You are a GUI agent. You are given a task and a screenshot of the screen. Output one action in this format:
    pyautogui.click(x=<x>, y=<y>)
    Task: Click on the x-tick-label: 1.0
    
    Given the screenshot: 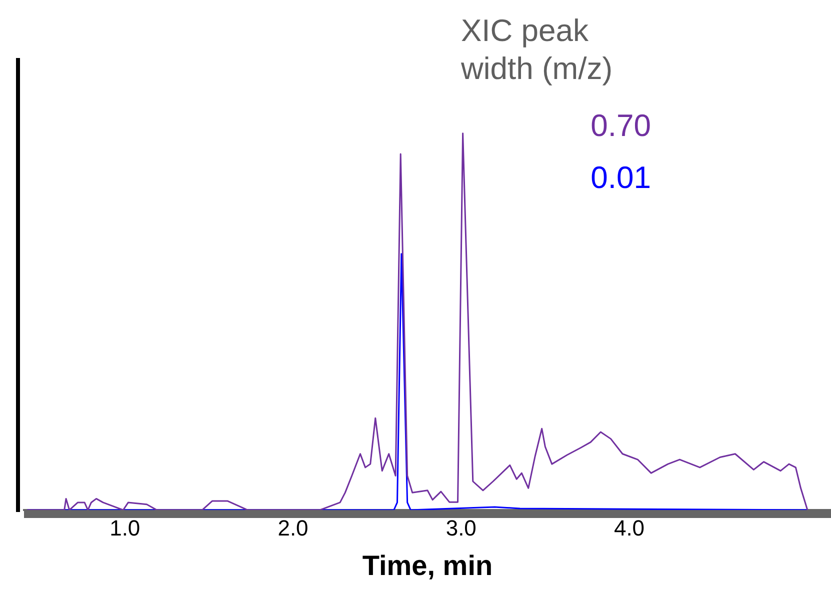 What is the action you would take?
    pyautogui.click(x=125, y=527)
    